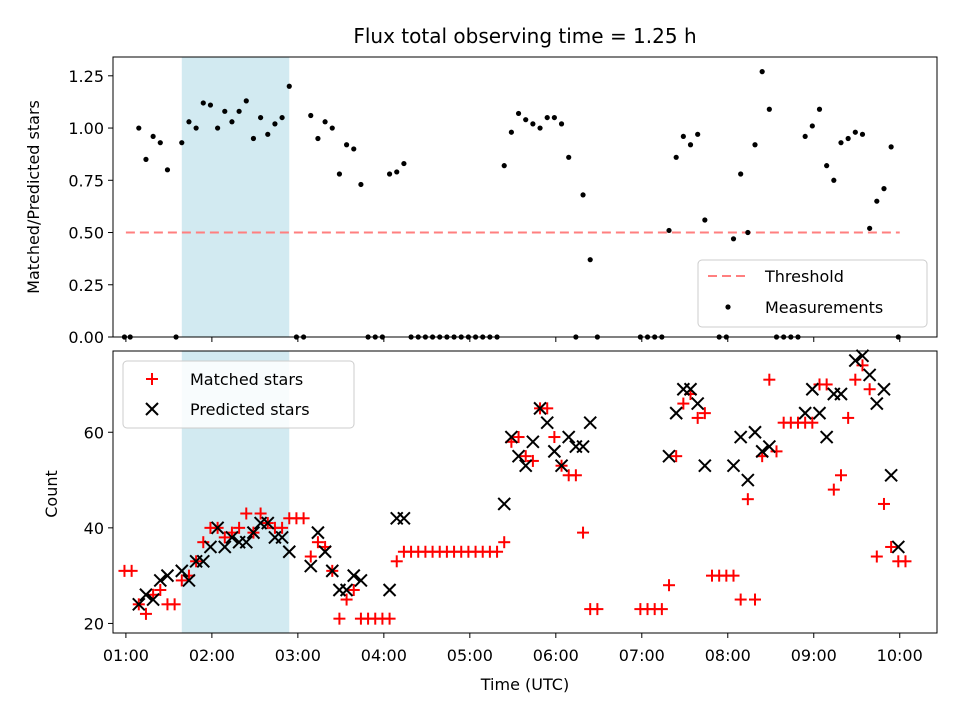  I want to click on bottom-y-tick-label: 20, so click(94, 623).